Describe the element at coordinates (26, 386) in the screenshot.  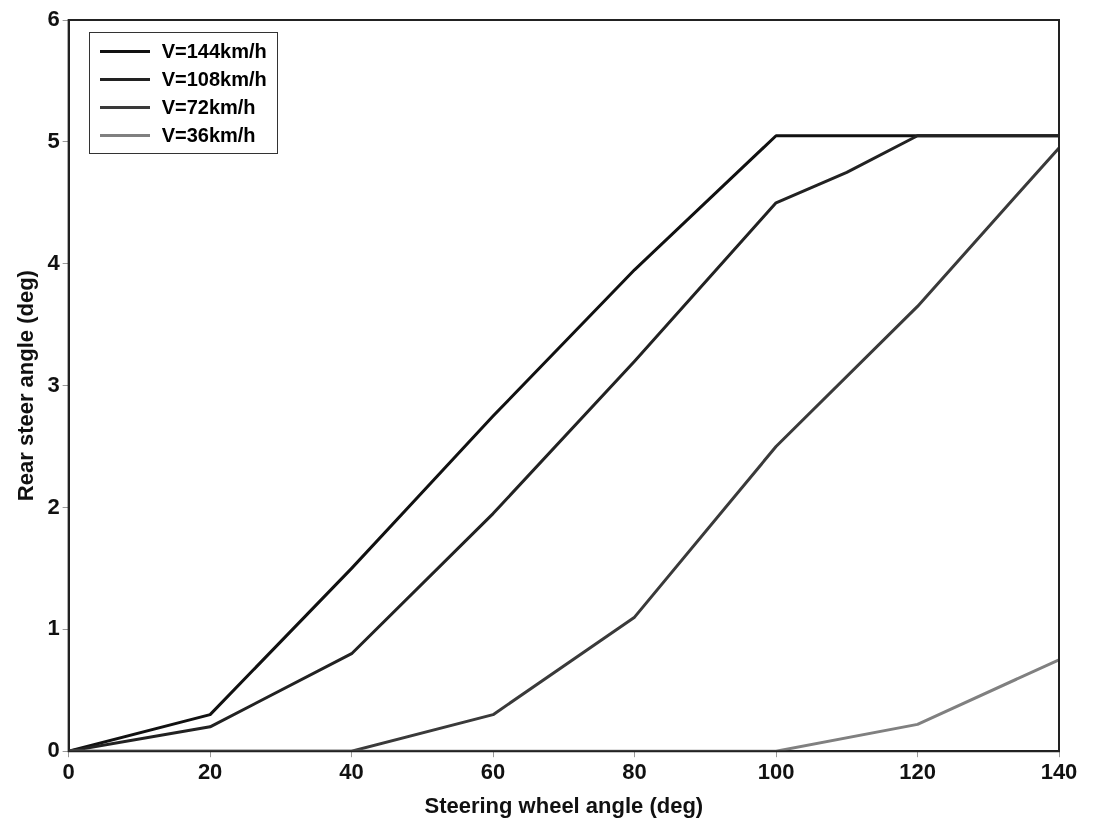
I see `y-axis-title: Rear steer angle (deg)` at that location.